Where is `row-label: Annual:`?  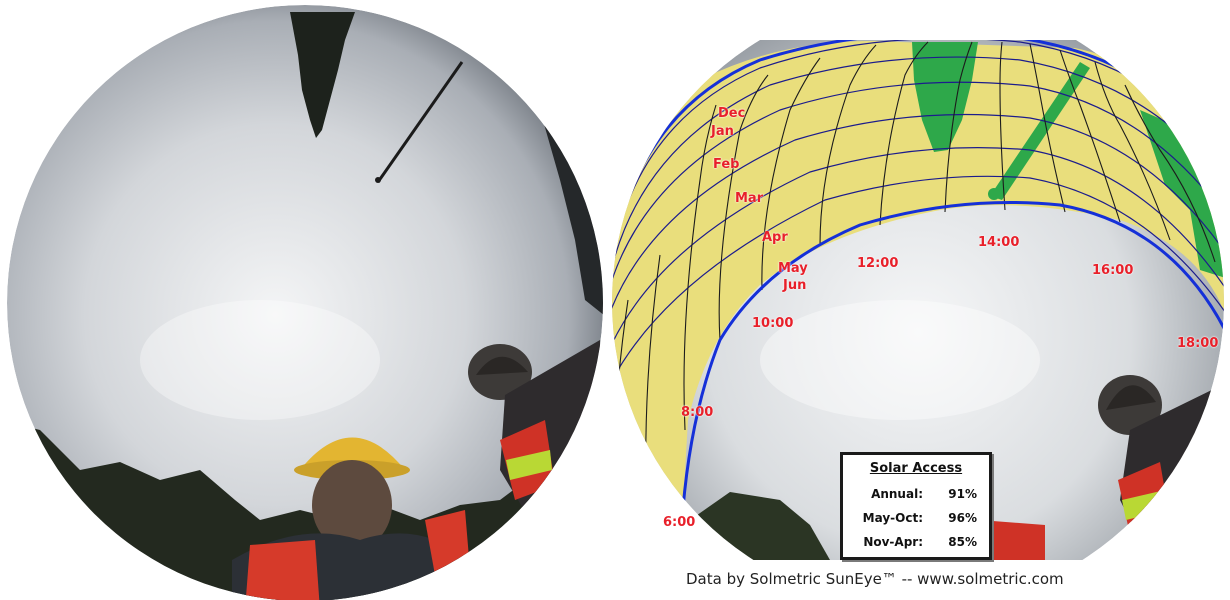
row-label: Annual: is located at coordinates (897, 494).